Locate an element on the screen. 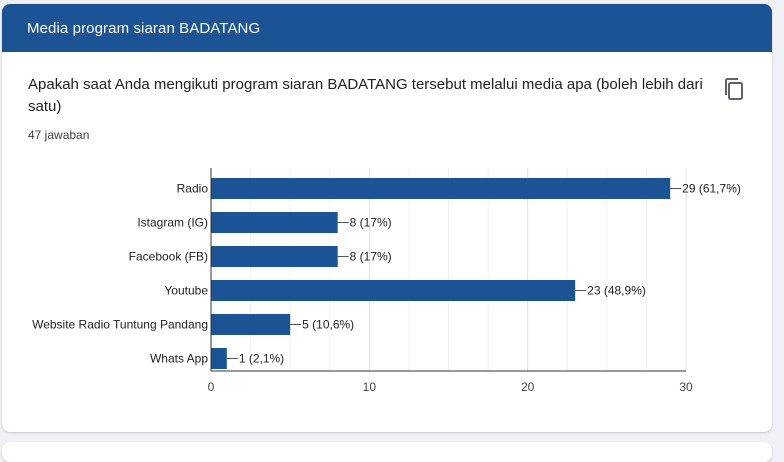 The width and height of the screenshot is (784, 462). x-tick-label: 20 is located at coordinates (528, 387).